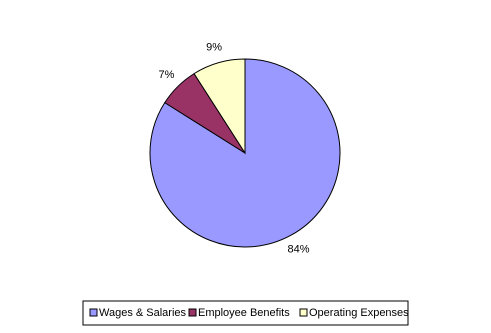 This screenshot has height=333, width=491. What do you see at coordinates (359, 313) in the screenshot?
I see `legend-label: Operating Expenses` at bounding box center [359, 313].